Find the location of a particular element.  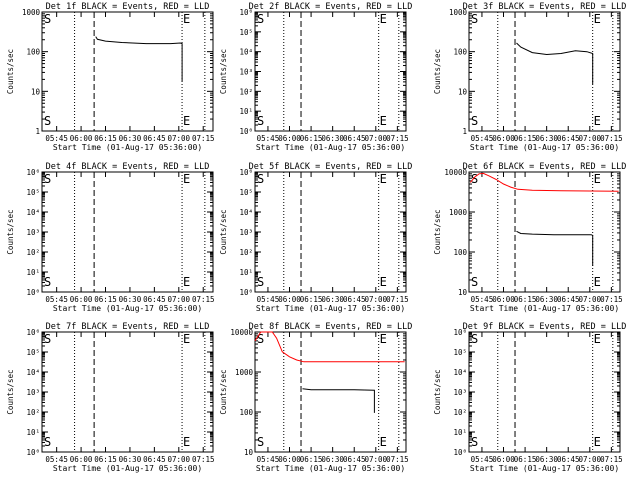

panel-title: Det 5f BLACK = Events, RED = LLD is located at coordinates (331, 167).